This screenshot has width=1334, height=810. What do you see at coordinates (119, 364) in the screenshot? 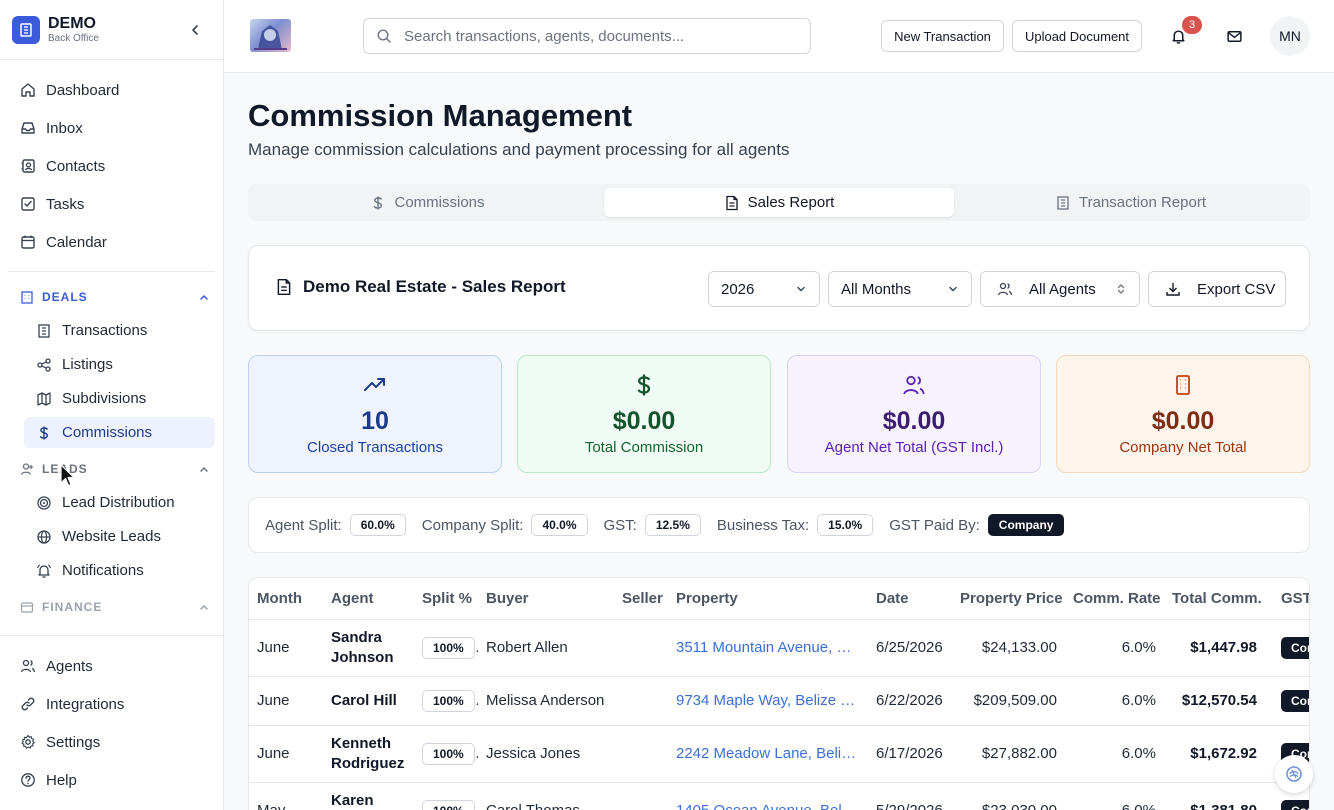
I see `sidebar-item-listings: Listings` at bounding box center [119, 364].